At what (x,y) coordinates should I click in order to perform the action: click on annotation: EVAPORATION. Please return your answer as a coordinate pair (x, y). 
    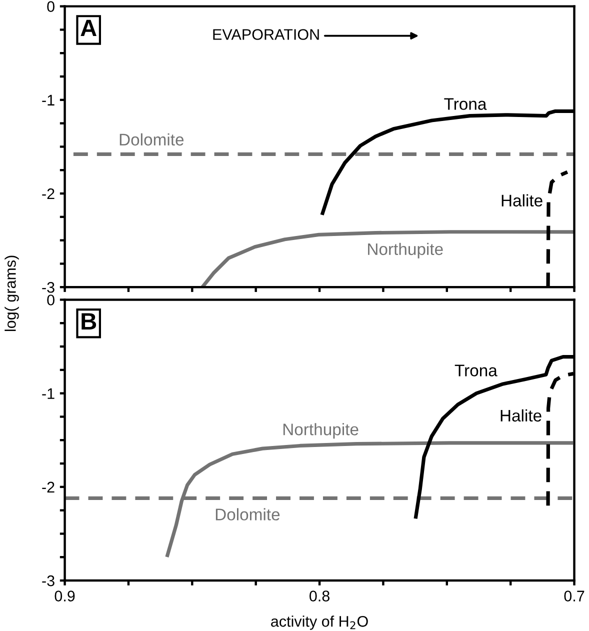
    Looking at the image, I should click on (266, 34).